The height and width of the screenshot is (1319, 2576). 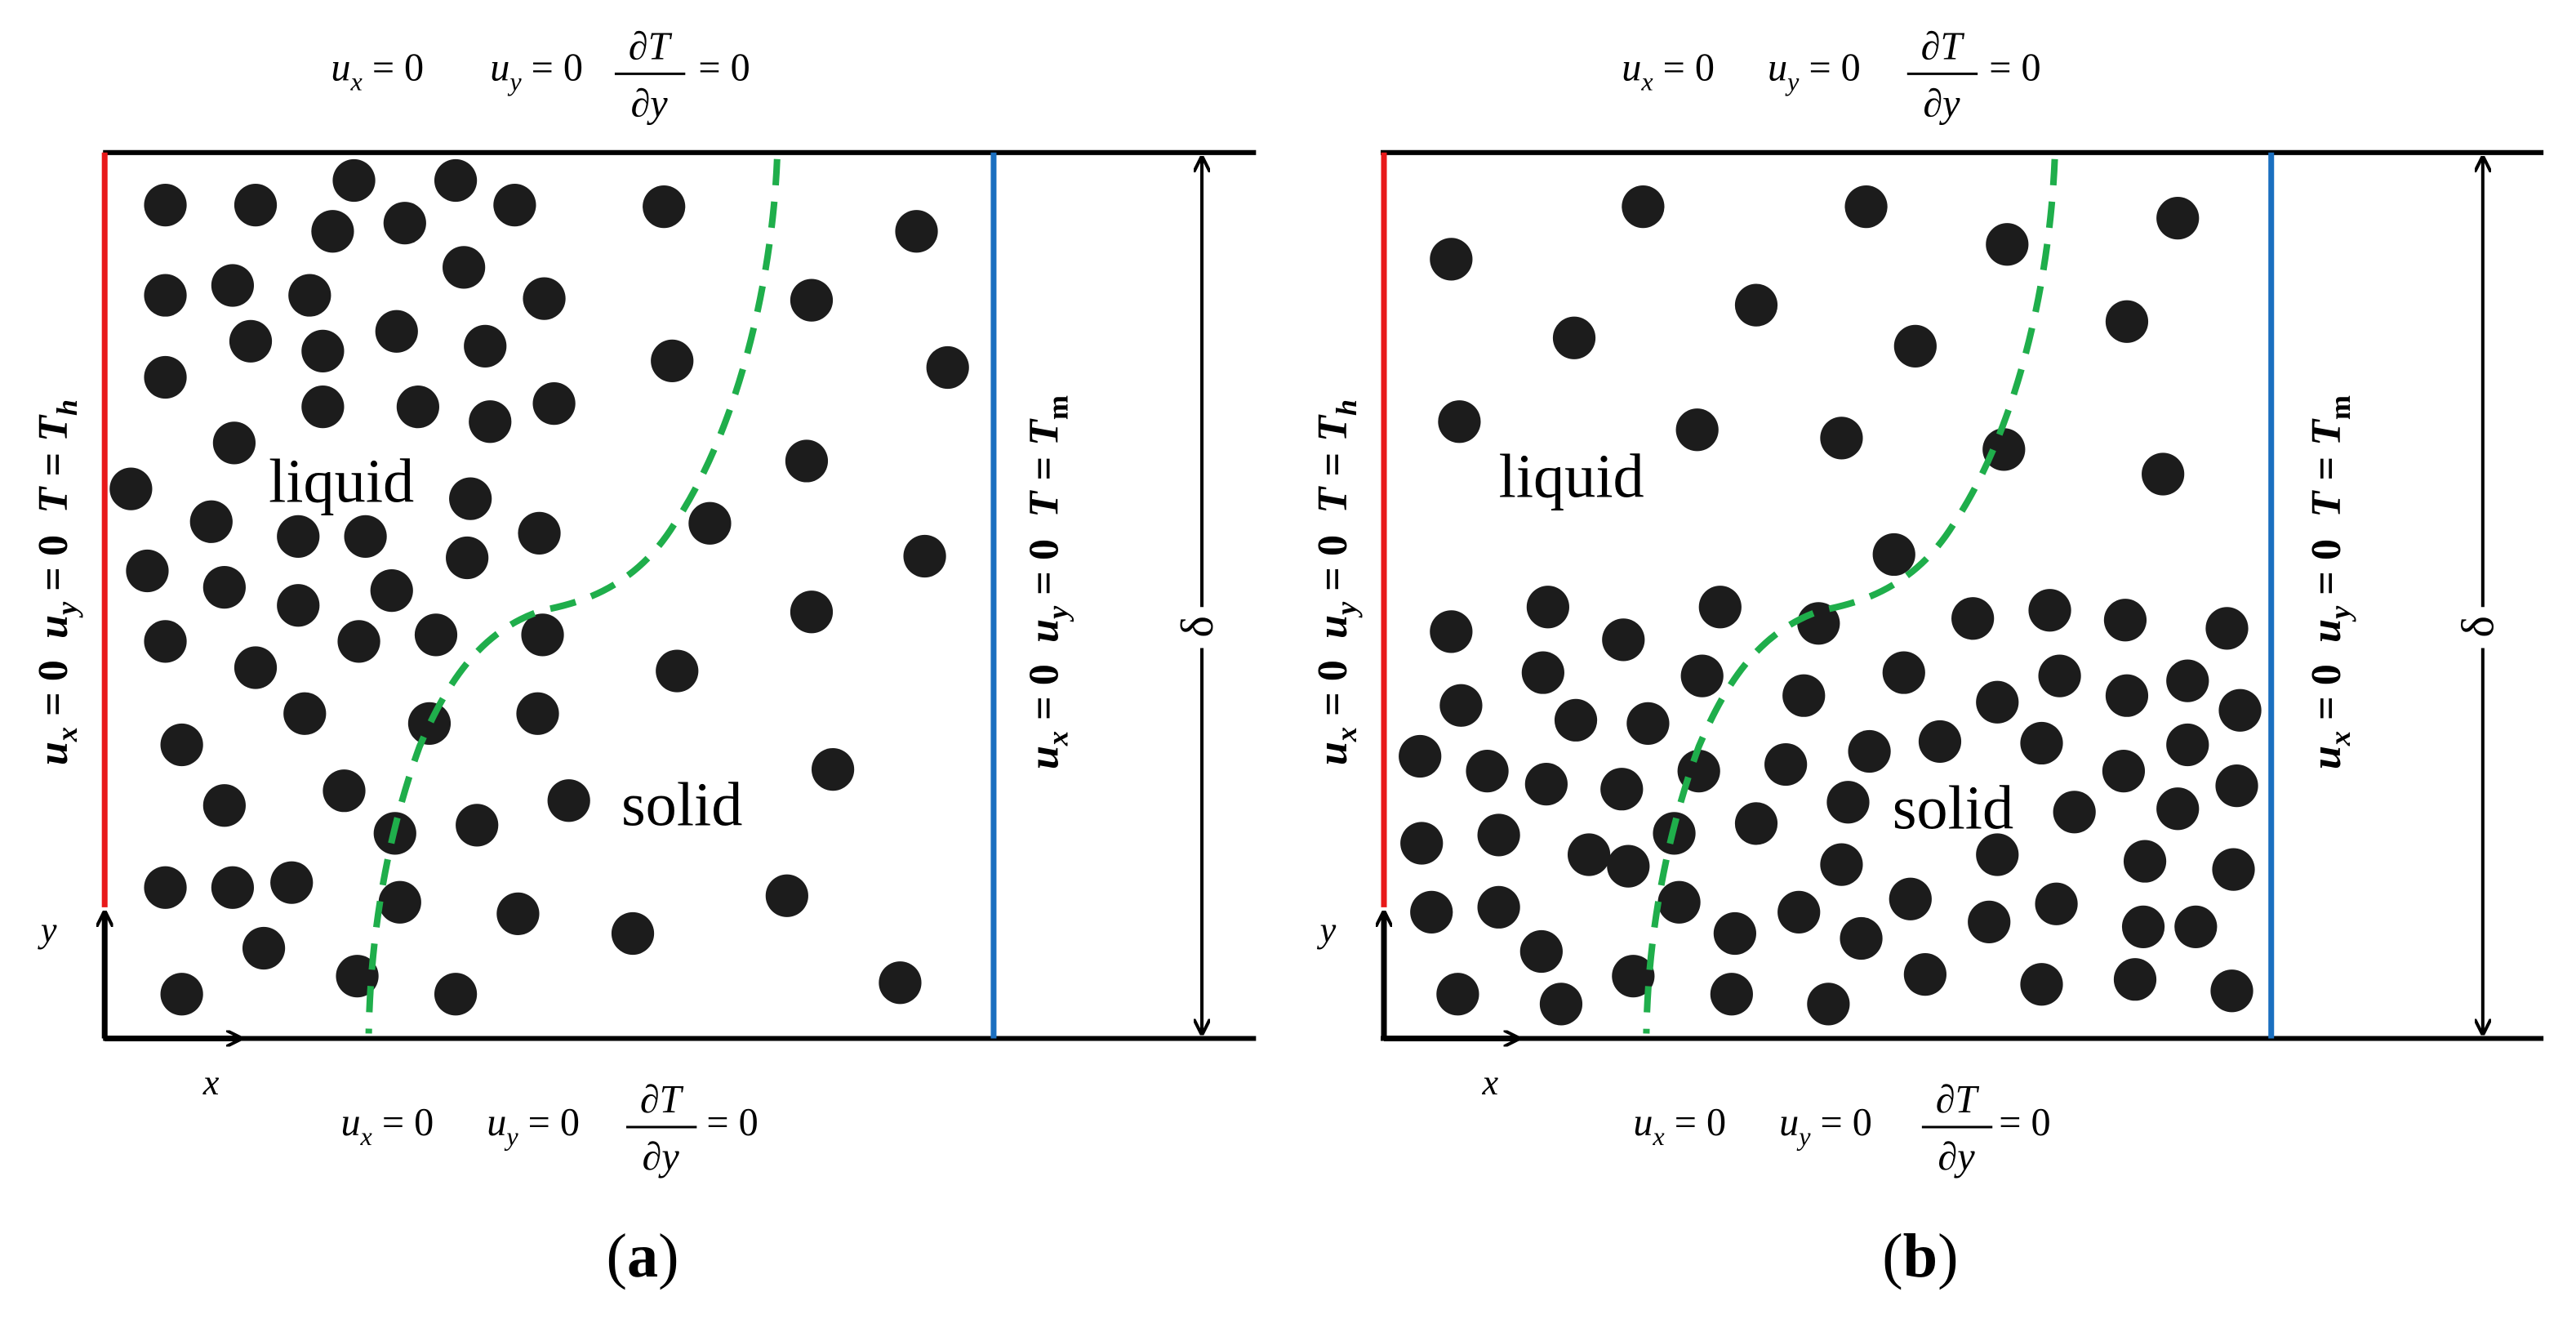 I want to click on panel-a-solid-label: solid, so click(x=681, y=804).